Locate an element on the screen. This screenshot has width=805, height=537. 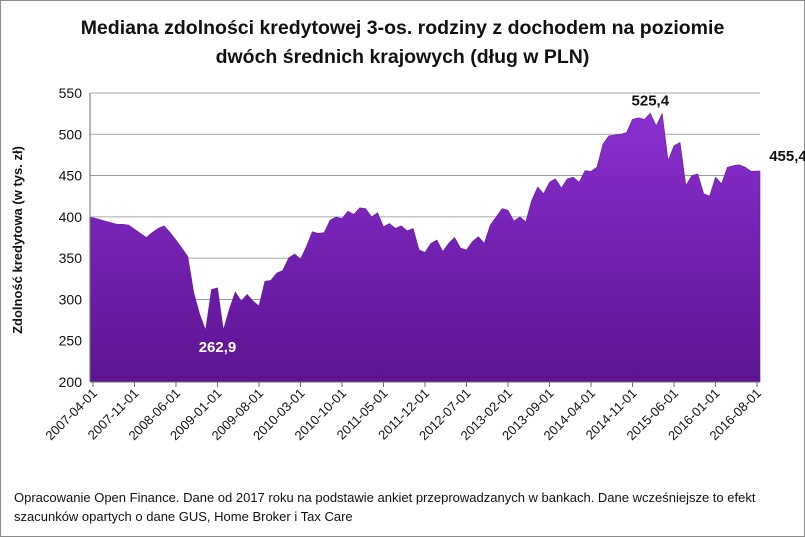
y-tick-label: 550 is located at coordinates (71, 93).